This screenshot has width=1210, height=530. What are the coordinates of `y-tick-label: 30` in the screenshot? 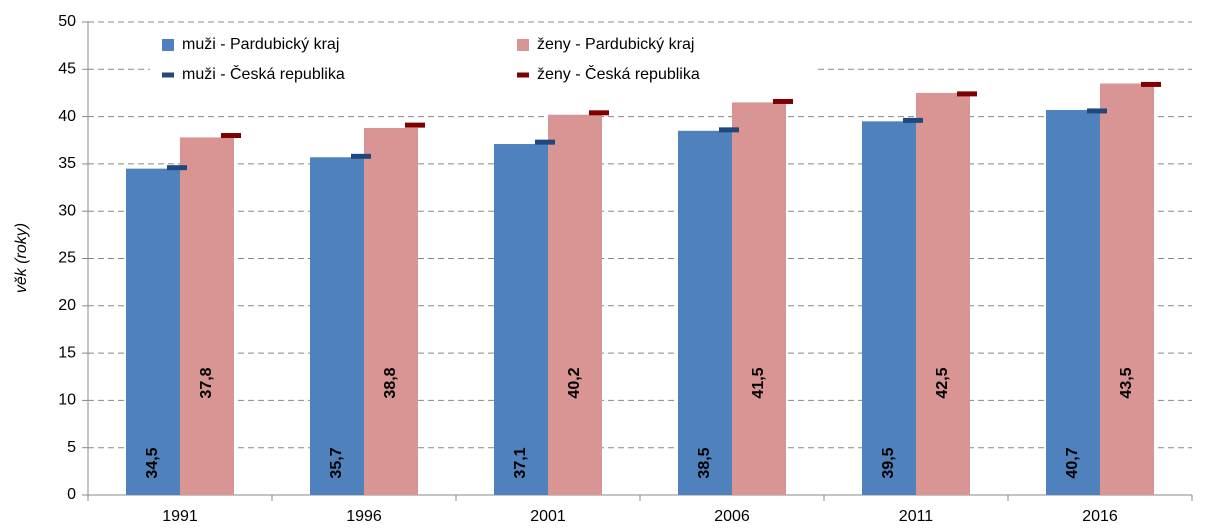 It's located at (67, 210).